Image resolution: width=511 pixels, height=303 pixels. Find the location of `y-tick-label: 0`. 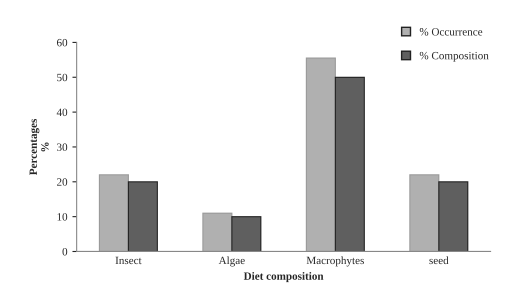

y-tick-label: 0 is located at coordinates (65, 252).